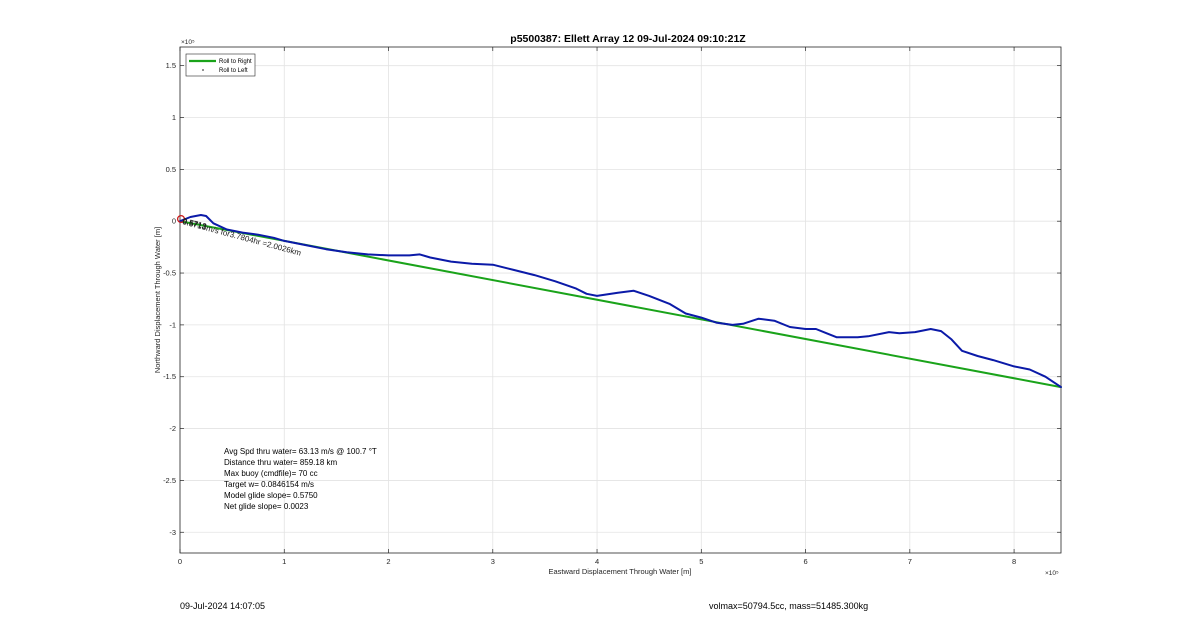  What do you see at coordinates (233, 71) in the screenshot?
I see `legend-label-roll-left: Roll to Left` at bounding box center [233, 71].